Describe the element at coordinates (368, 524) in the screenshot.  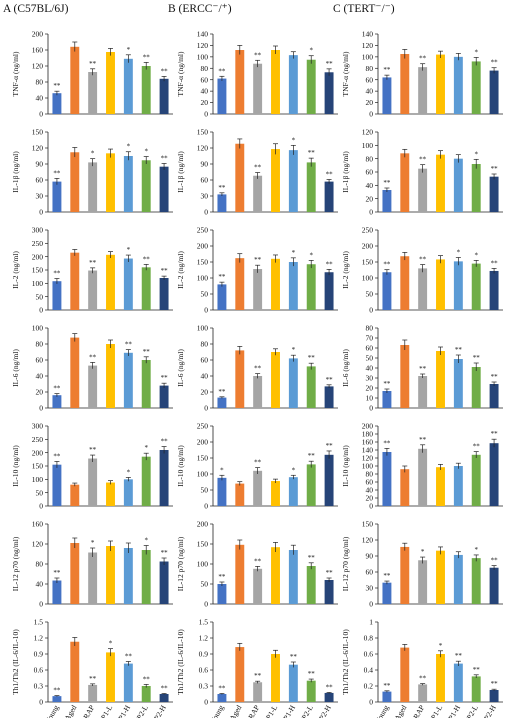
I see `y-tick-label: 150` at that location.